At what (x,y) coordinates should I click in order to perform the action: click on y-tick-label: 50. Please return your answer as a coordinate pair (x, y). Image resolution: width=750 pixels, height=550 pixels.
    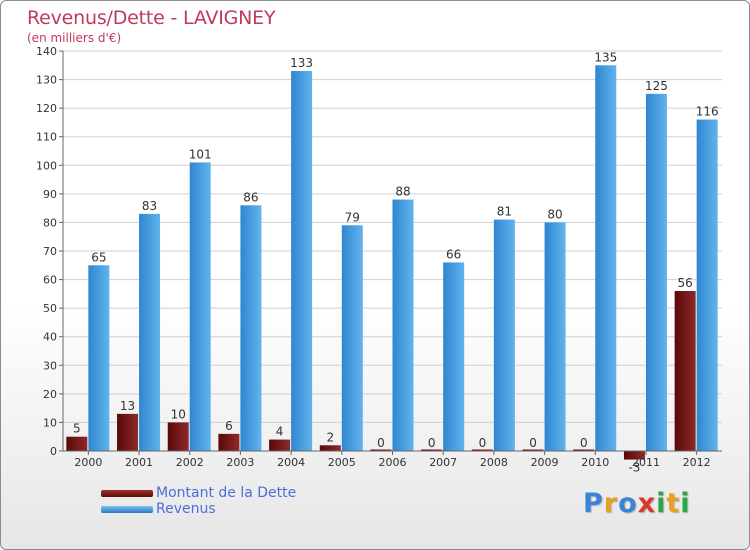
    Looking at the image, I should click on (50, 308).